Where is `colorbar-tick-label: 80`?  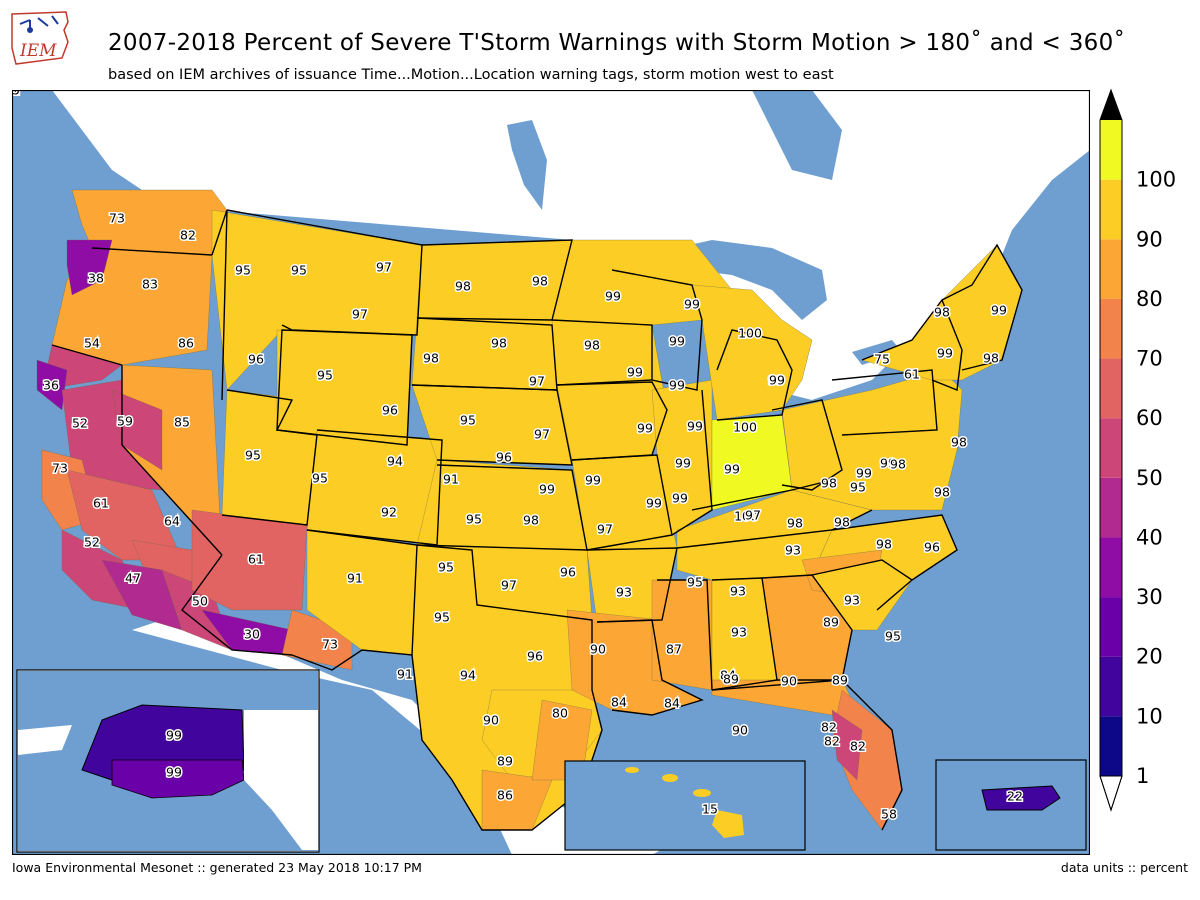
colorbar-tick-label: 80 is located at coordinates (1149, 299).